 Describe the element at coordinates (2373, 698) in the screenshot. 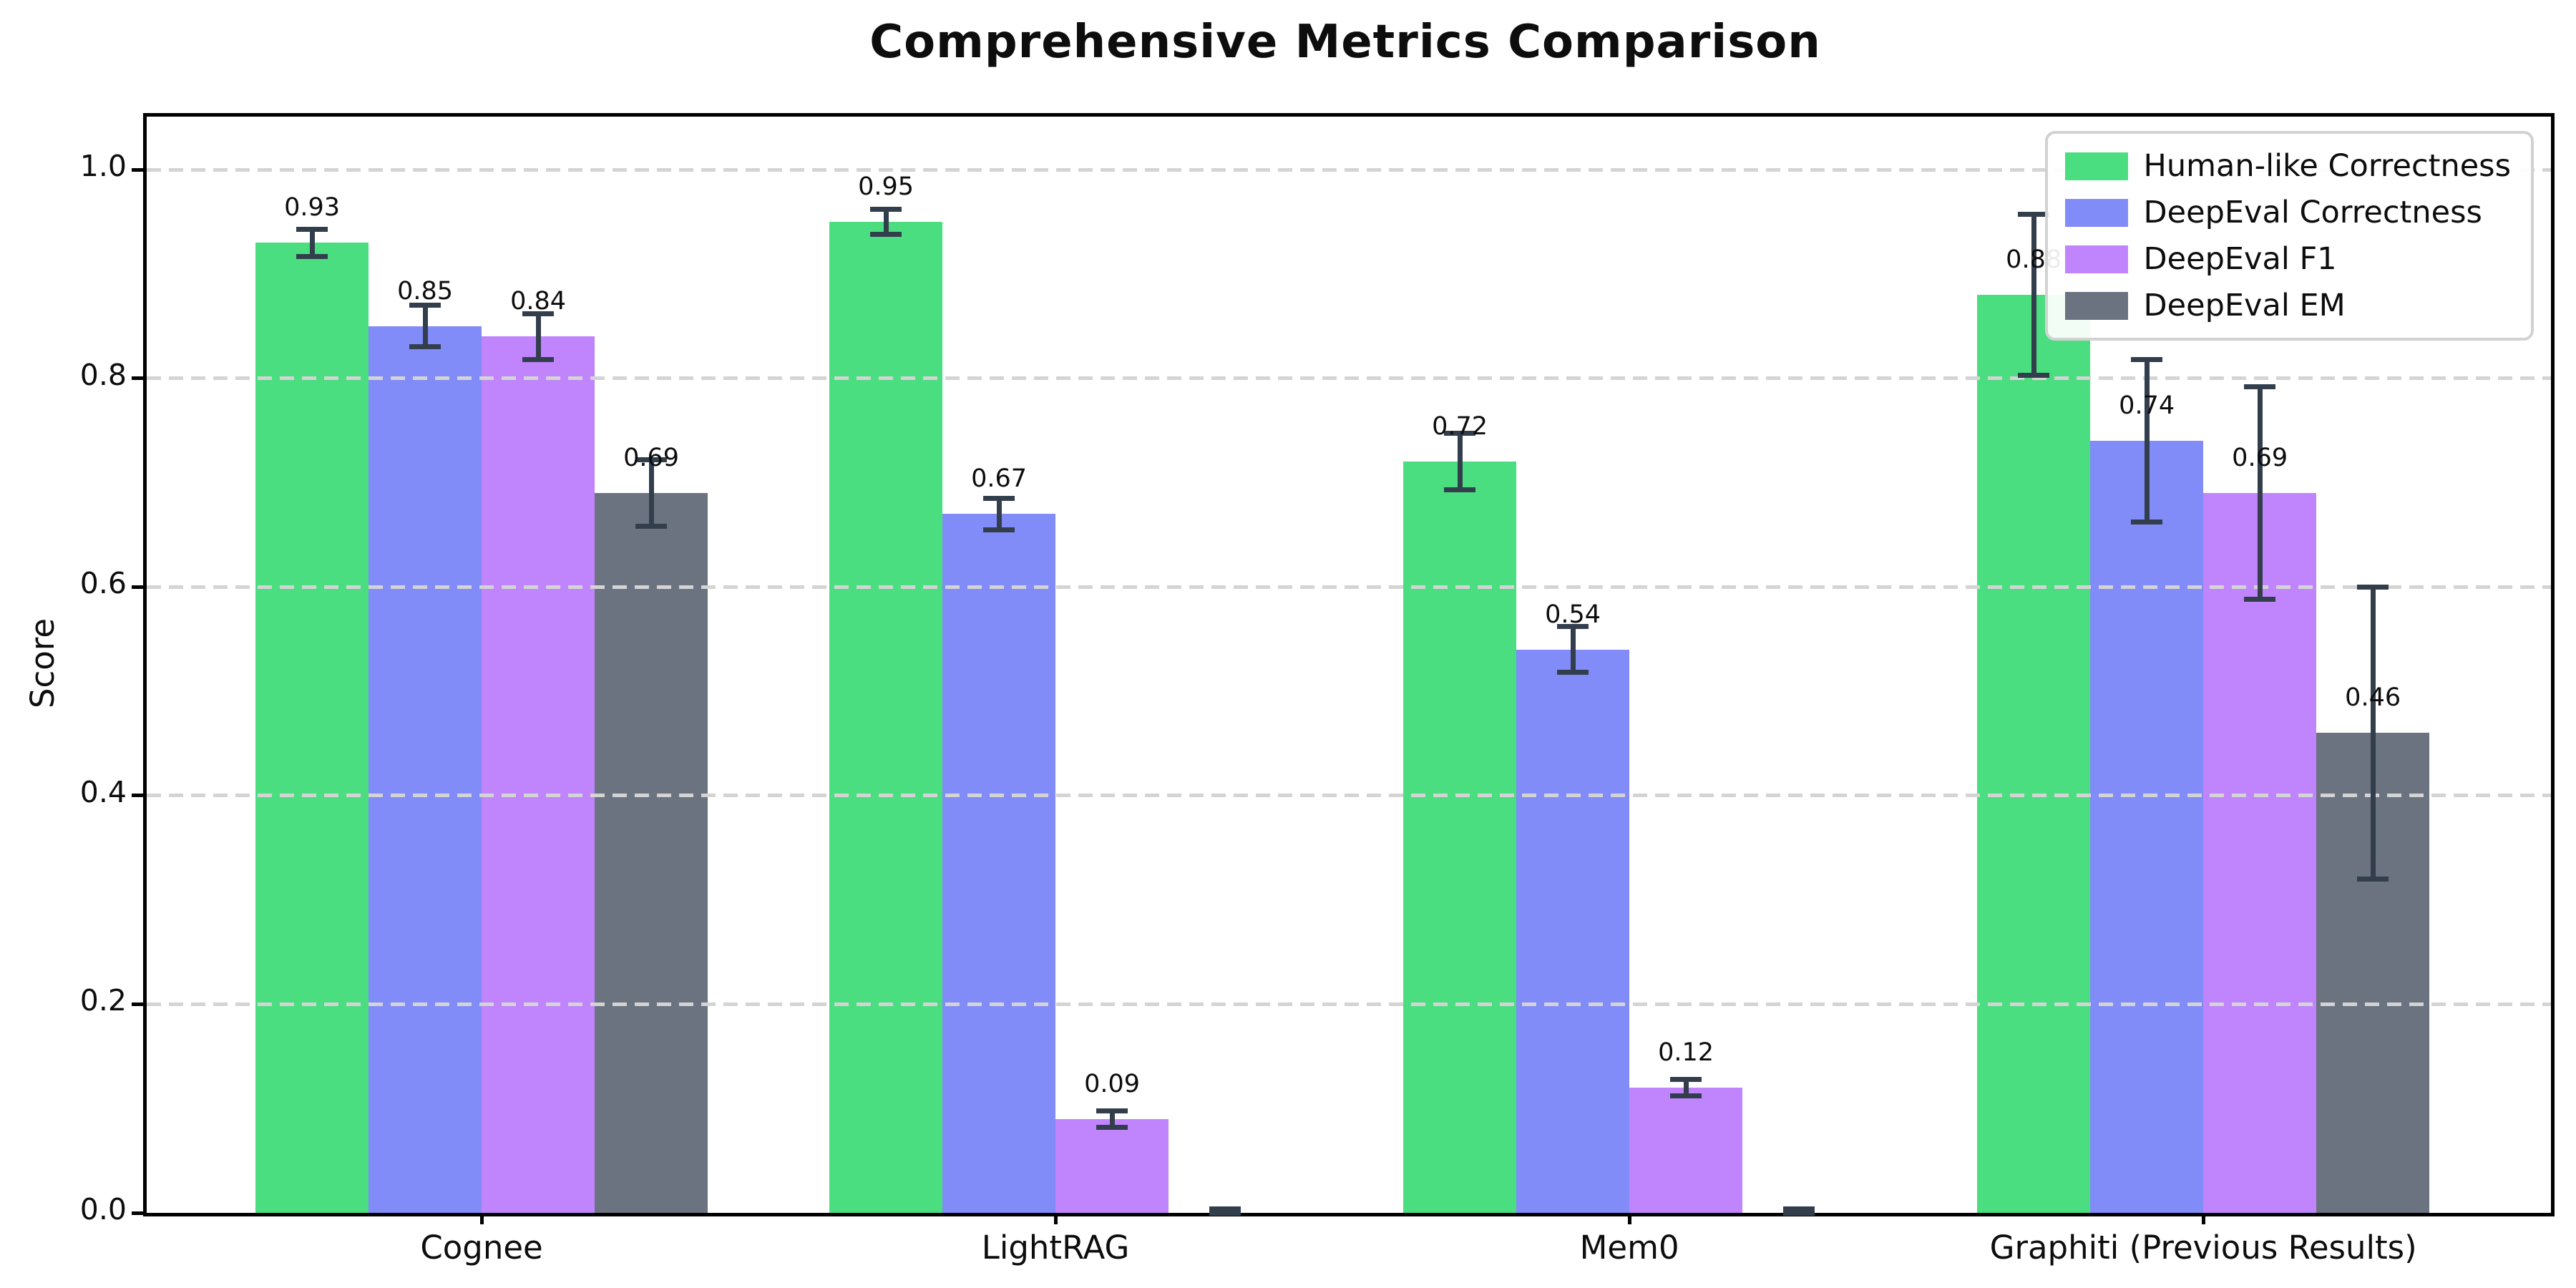

I see `bar-value-label: 0.46` at that location.